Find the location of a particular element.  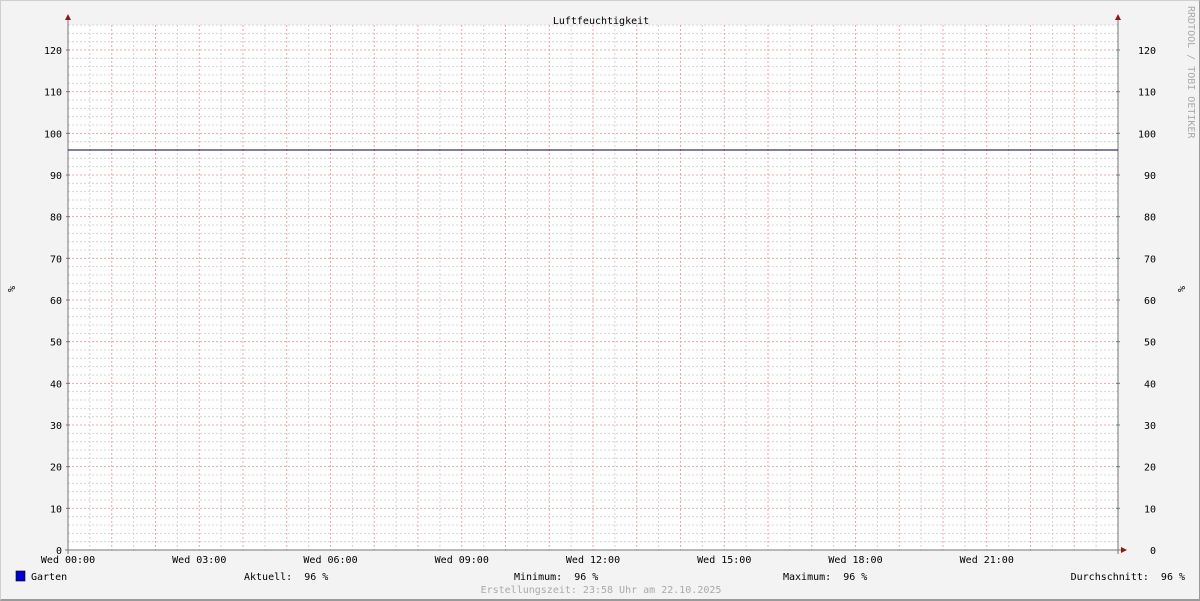

y-tick-label: 40 is located at coordinates (56, 384).